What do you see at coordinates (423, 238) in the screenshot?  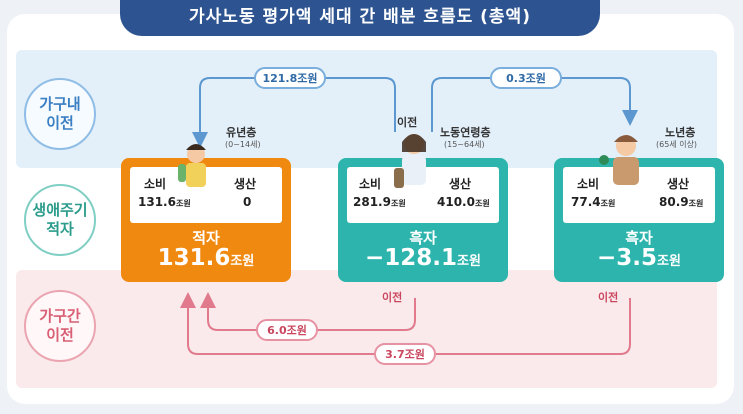 I see `working-status: 흑자` at bounding box center [423, 238].